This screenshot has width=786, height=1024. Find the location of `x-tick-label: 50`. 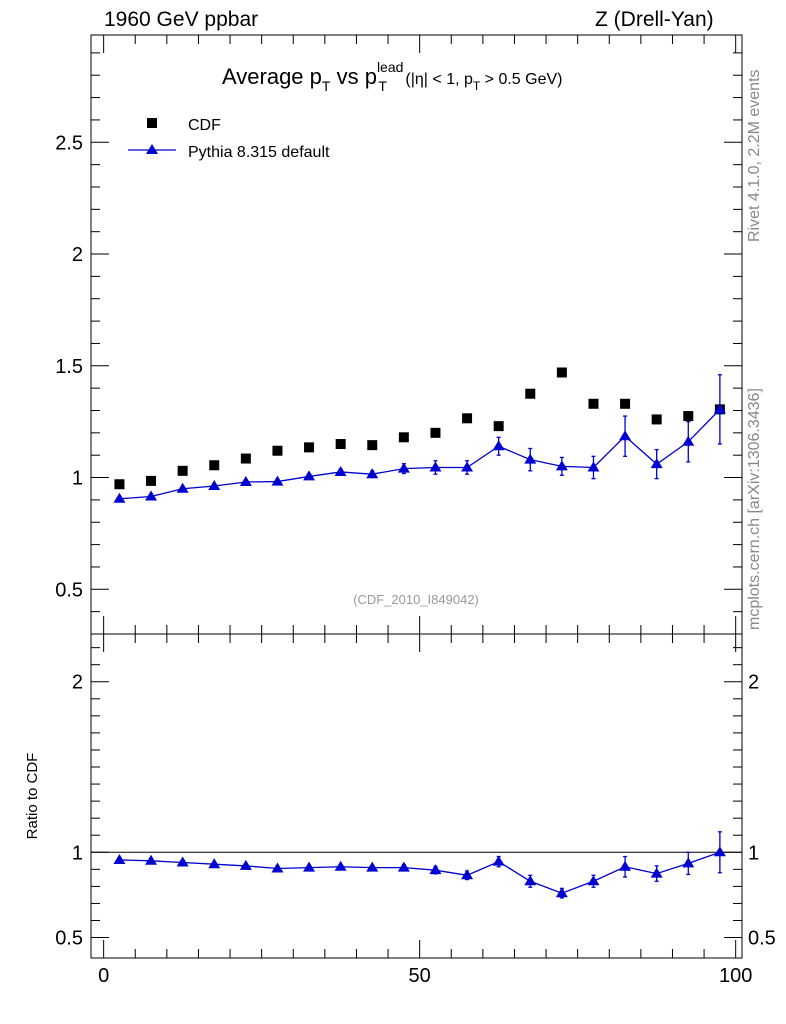

x-tick-label: 50 is located at coordinates (420, 976).